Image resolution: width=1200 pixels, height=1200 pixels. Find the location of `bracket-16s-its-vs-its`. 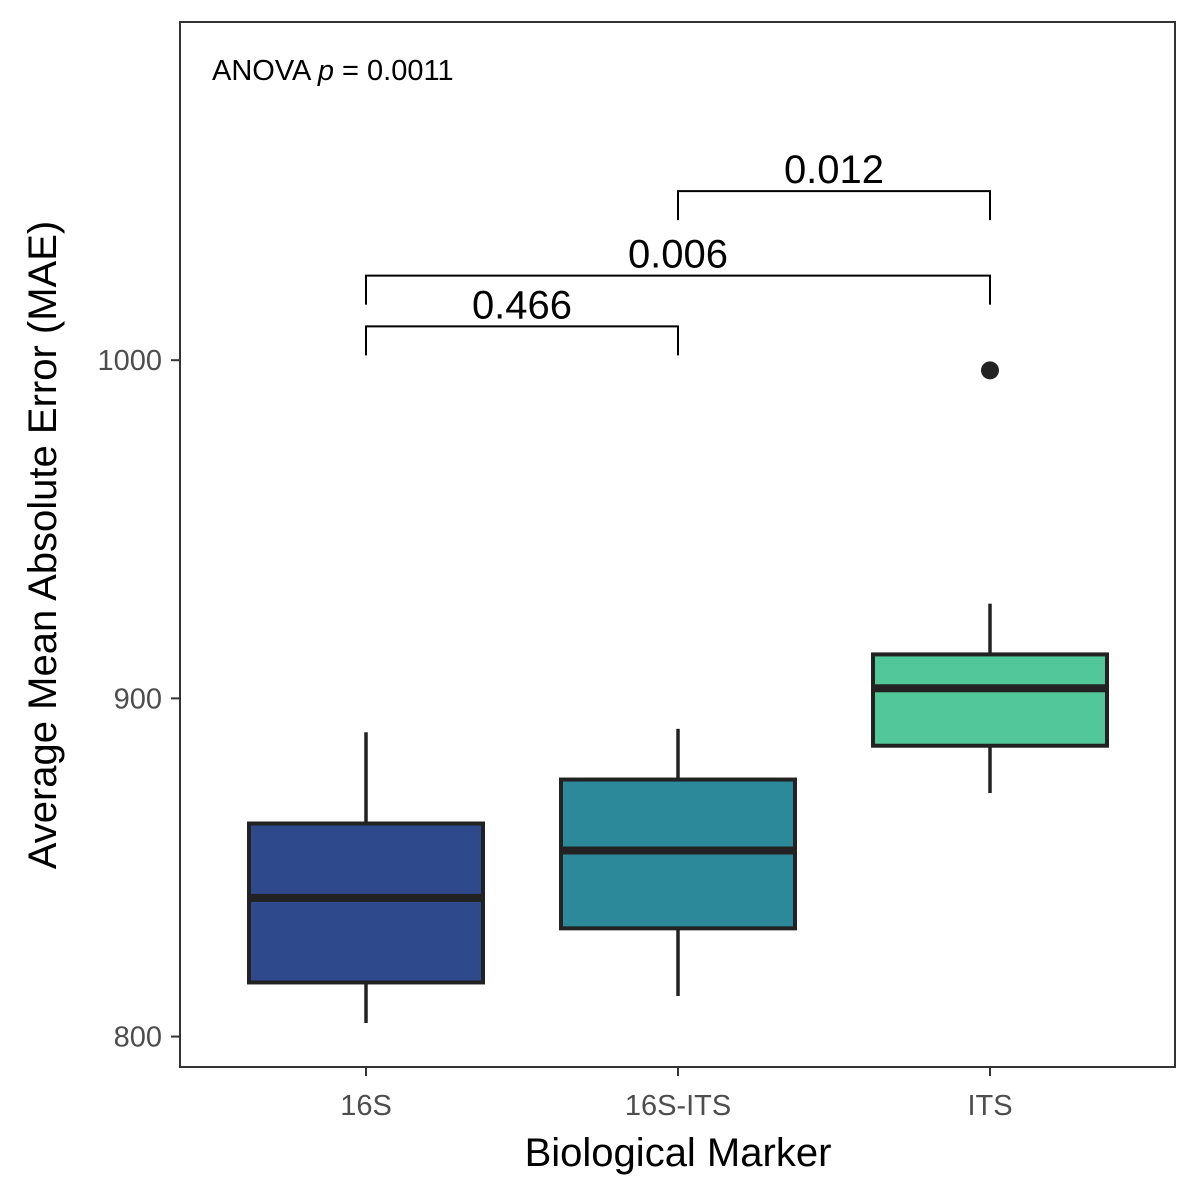

bracket-16s-its-vs-its is located at coordinates (834, 205).